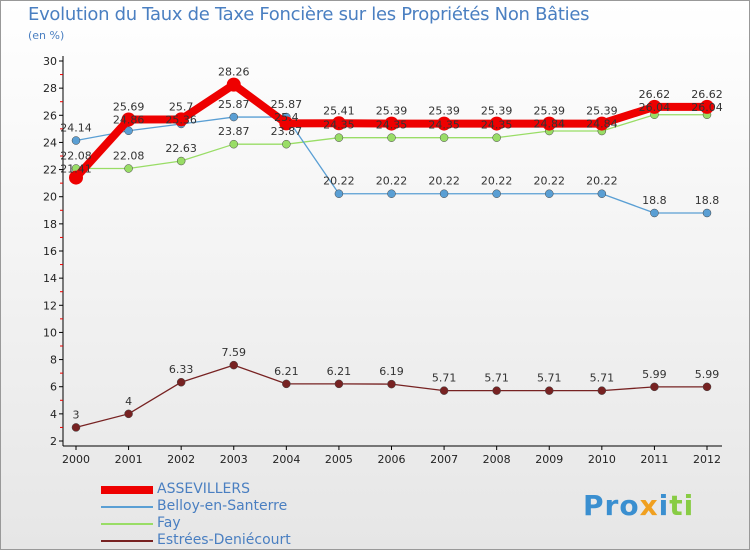 The image size is (750, 551). Describe the element at coordinates (76, 168) in the screenshot. I see `data-label: 21.41` at that location.